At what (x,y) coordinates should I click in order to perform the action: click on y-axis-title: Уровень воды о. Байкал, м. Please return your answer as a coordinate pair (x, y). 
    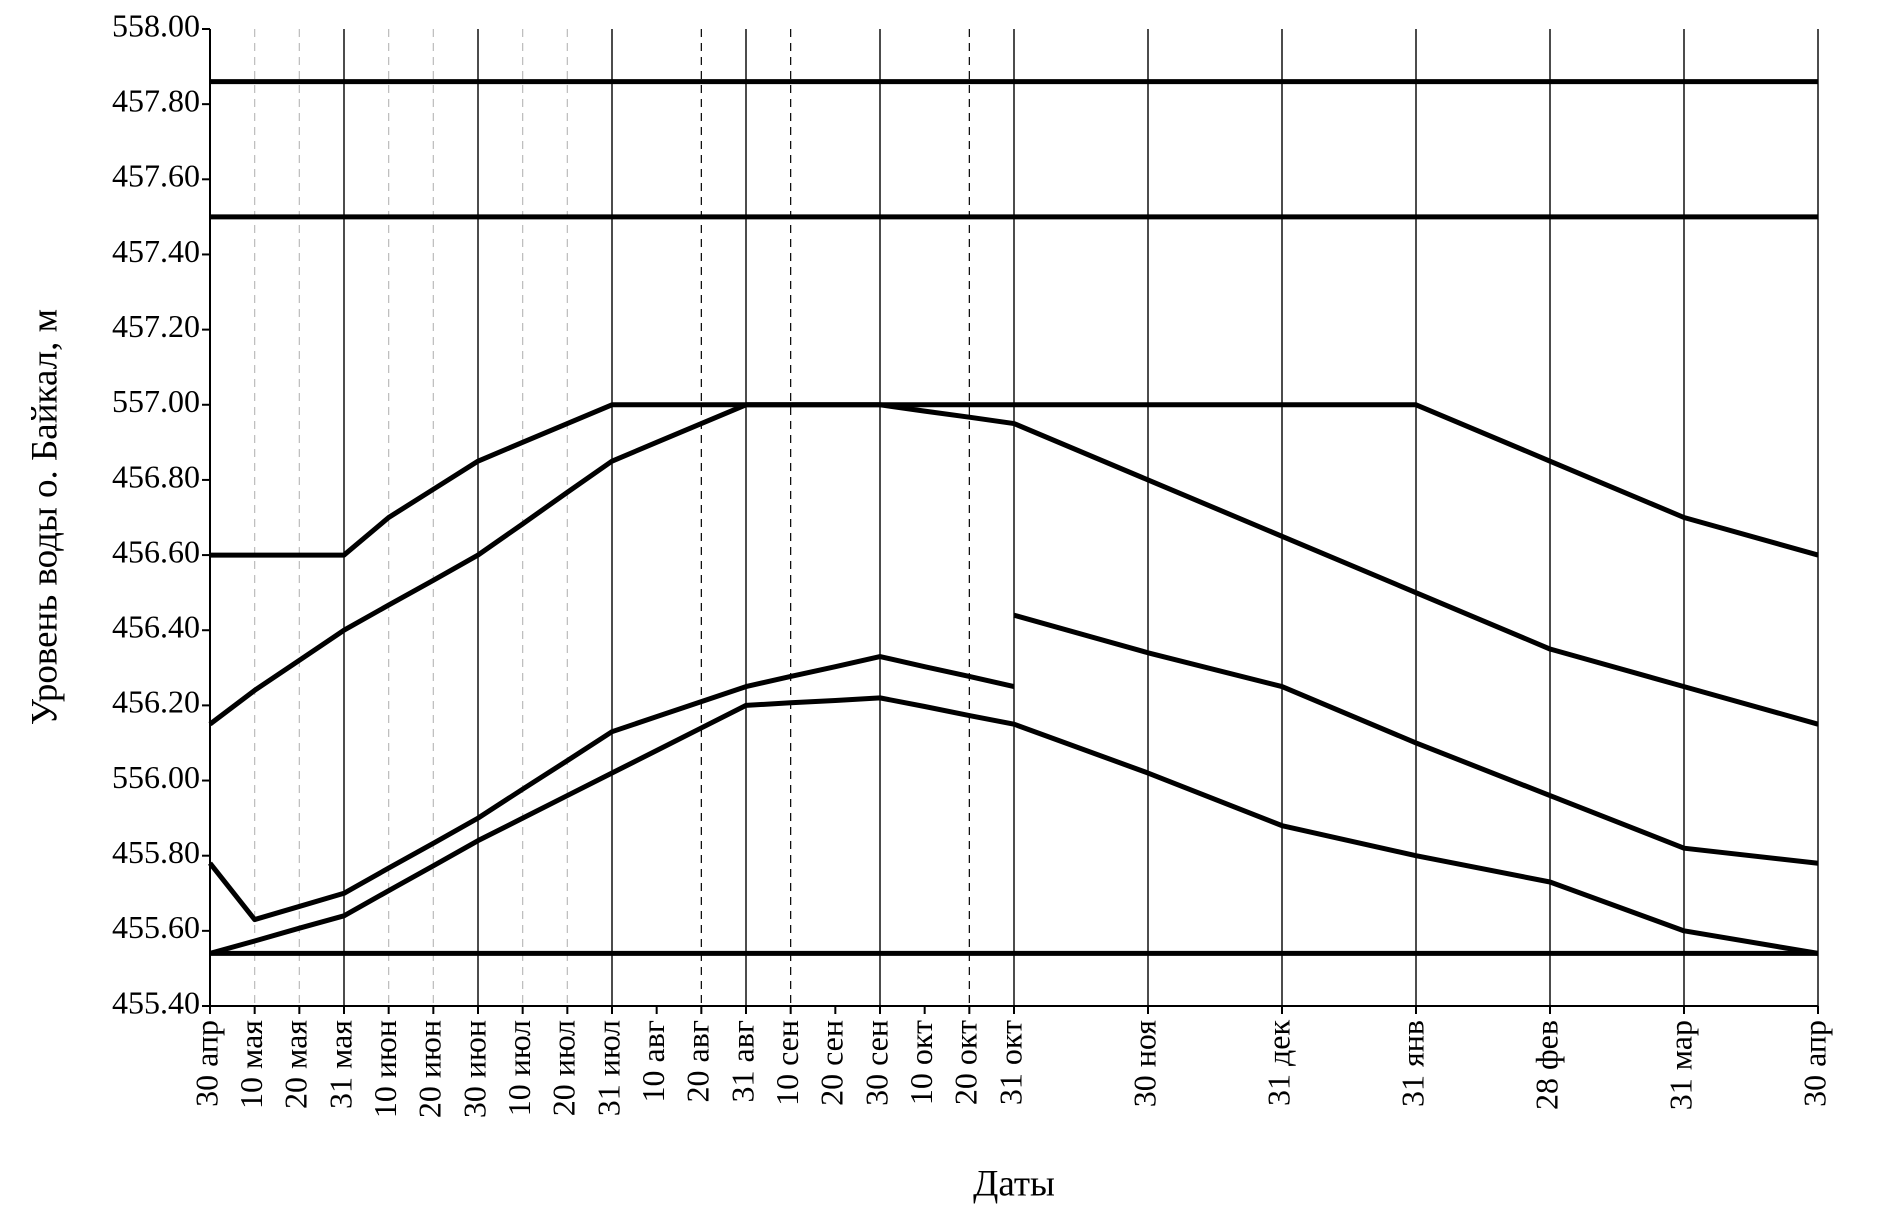
    Looking at the image, I should click on (44, 517).